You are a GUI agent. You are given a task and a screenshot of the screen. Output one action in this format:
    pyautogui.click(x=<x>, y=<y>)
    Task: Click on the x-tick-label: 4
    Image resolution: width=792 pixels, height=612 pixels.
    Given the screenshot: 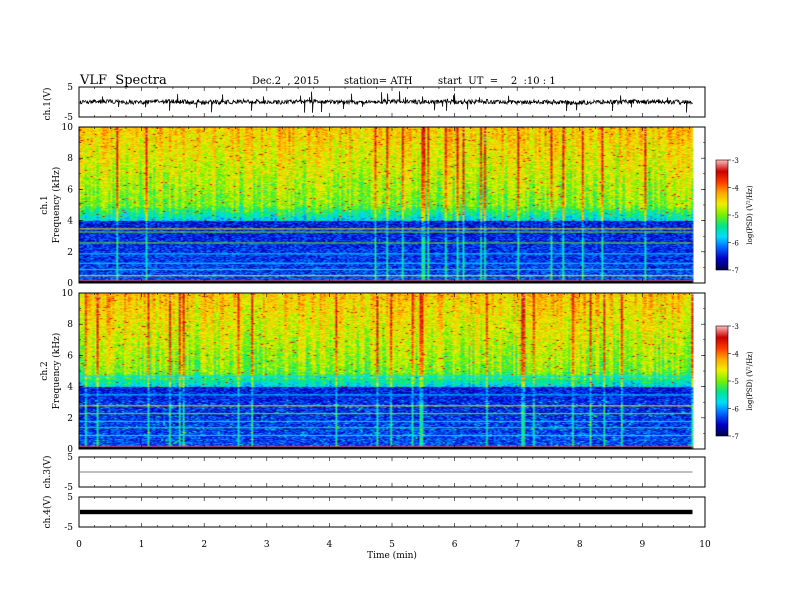 What is the action you would take?
    pyautogui.click(x=330, y=545)
    